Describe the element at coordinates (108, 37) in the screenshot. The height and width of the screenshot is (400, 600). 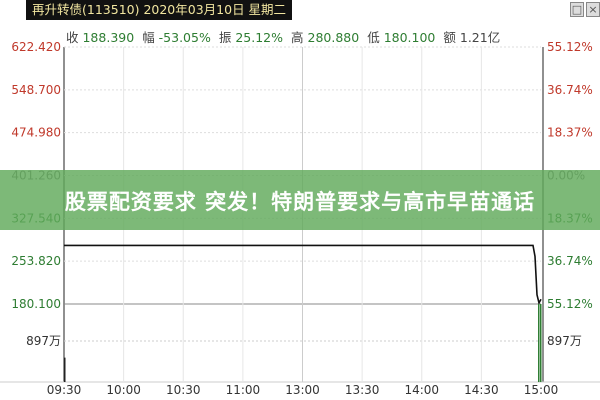
I see `stat-value: 188.390` at that location.